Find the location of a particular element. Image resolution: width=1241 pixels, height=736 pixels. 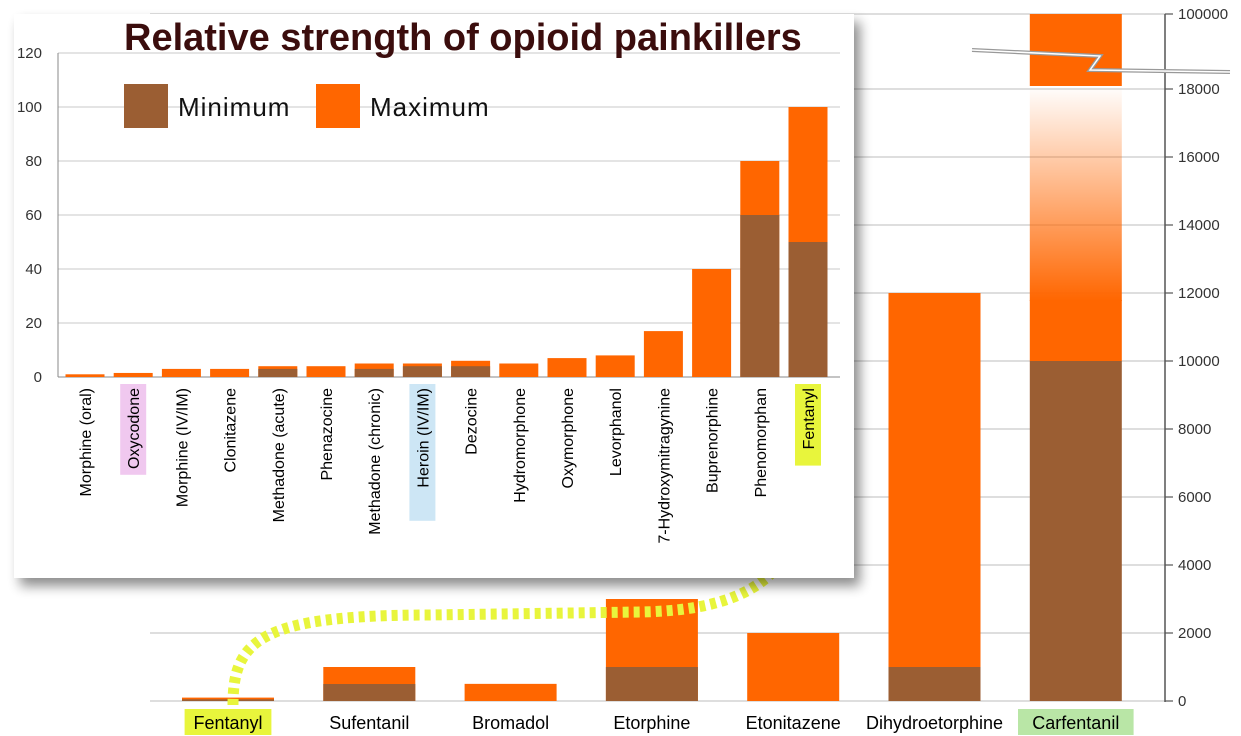

axis-break-line-inner is located at coordinates (1101, 61).